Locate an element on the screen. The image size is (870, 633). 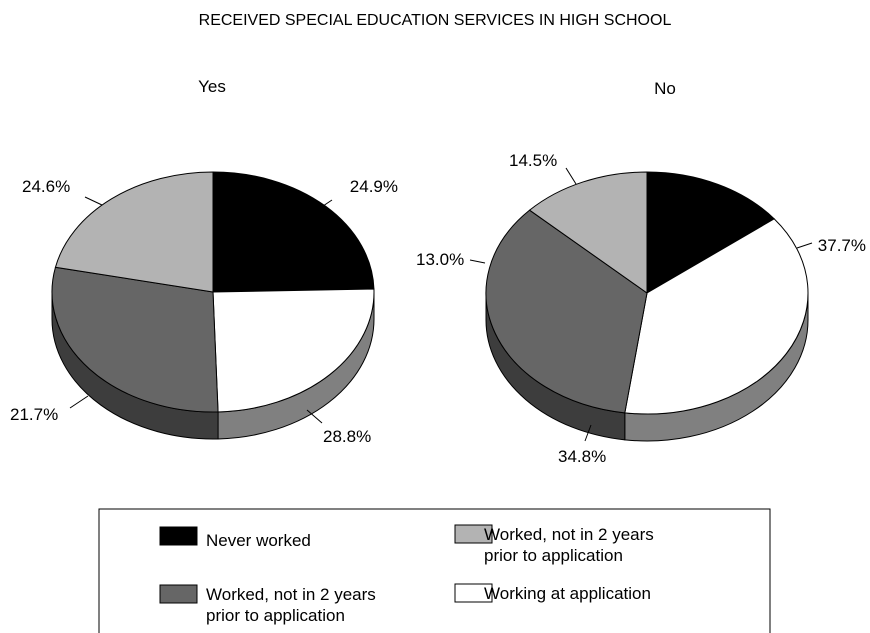
slice-label: 28.8% is located at coordinates (347, 436).